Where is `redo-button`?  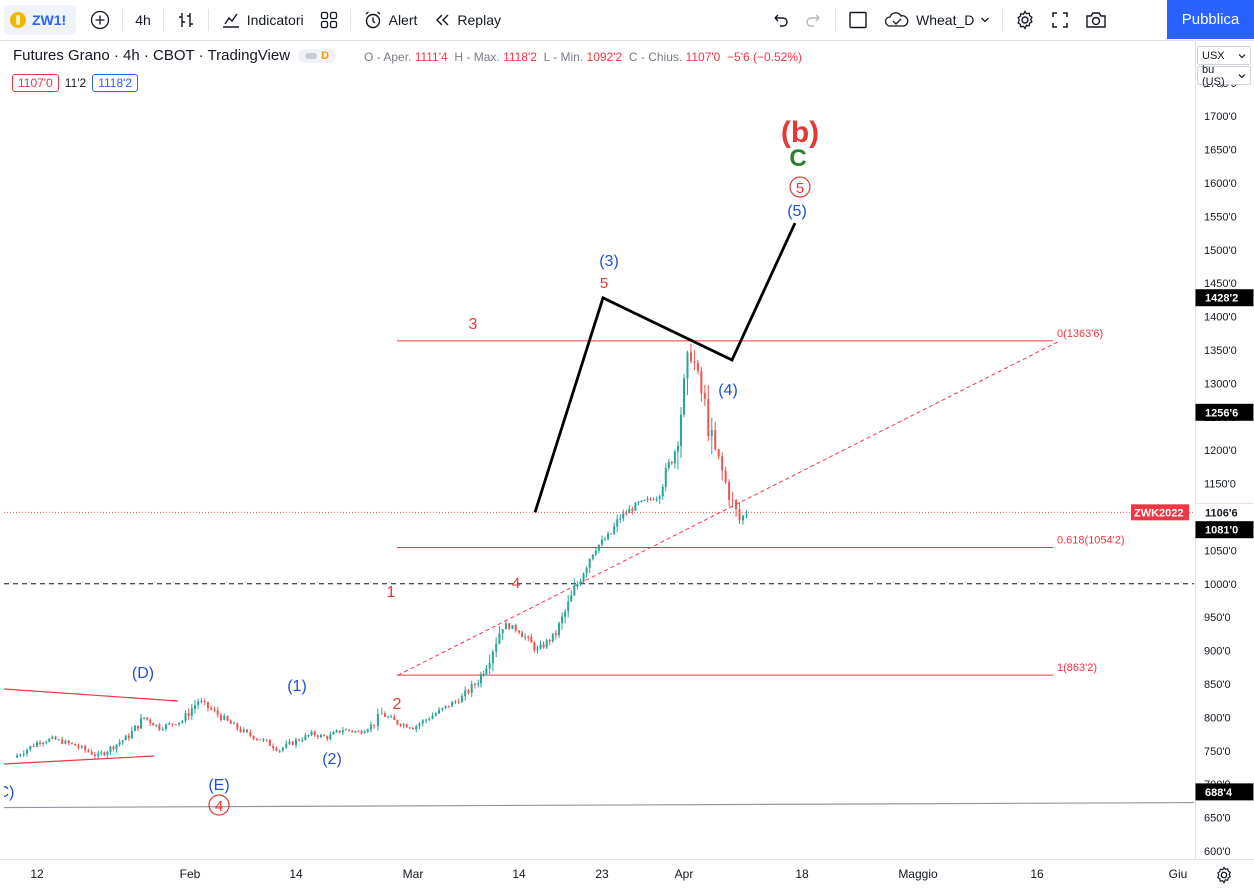
redo-button is located at coordinates (814, 20).